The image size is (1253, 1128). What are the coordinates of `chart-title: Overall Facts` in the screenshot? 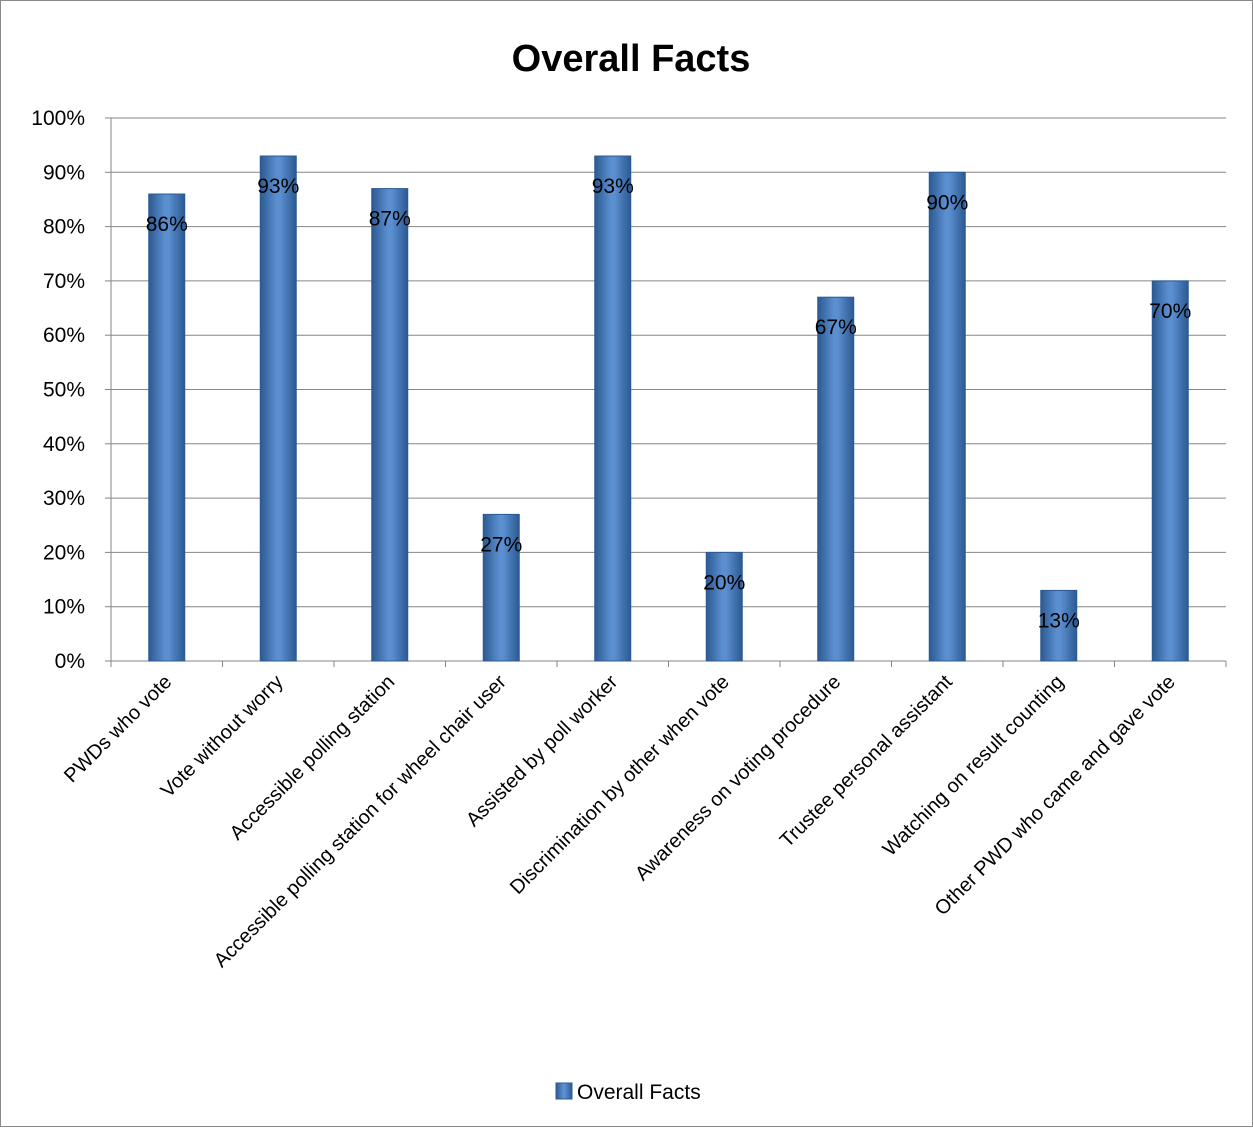 It's located at (631, 59).